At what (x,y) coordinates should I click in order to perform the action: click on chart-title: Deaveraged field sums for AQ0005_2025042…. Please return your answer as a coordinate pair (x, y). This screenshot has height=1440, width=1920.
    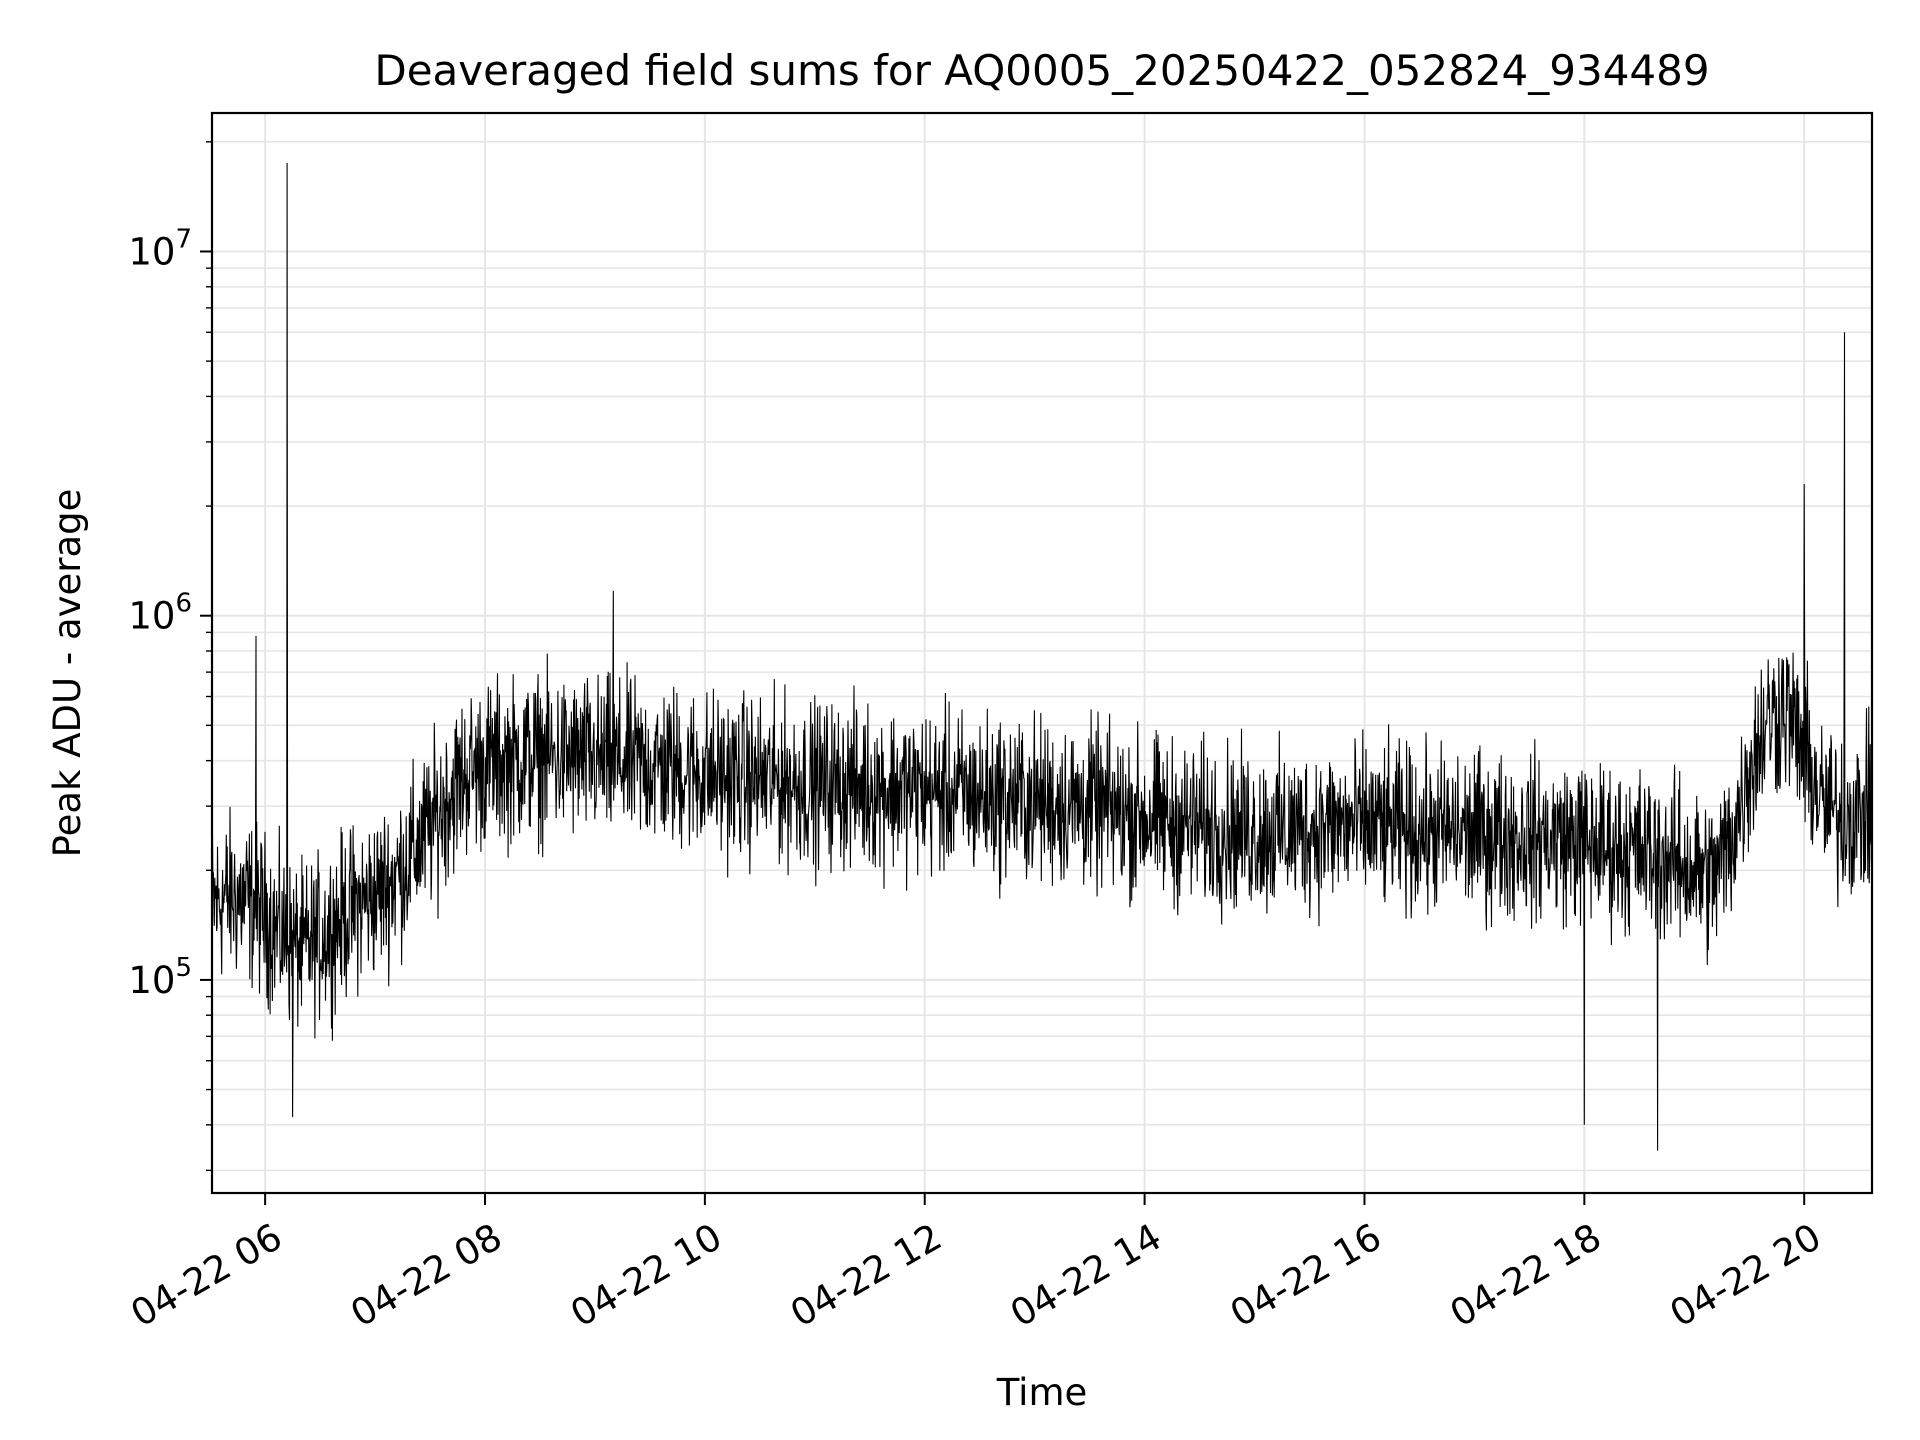
    Looking at the image, I should click on (1041, 70).